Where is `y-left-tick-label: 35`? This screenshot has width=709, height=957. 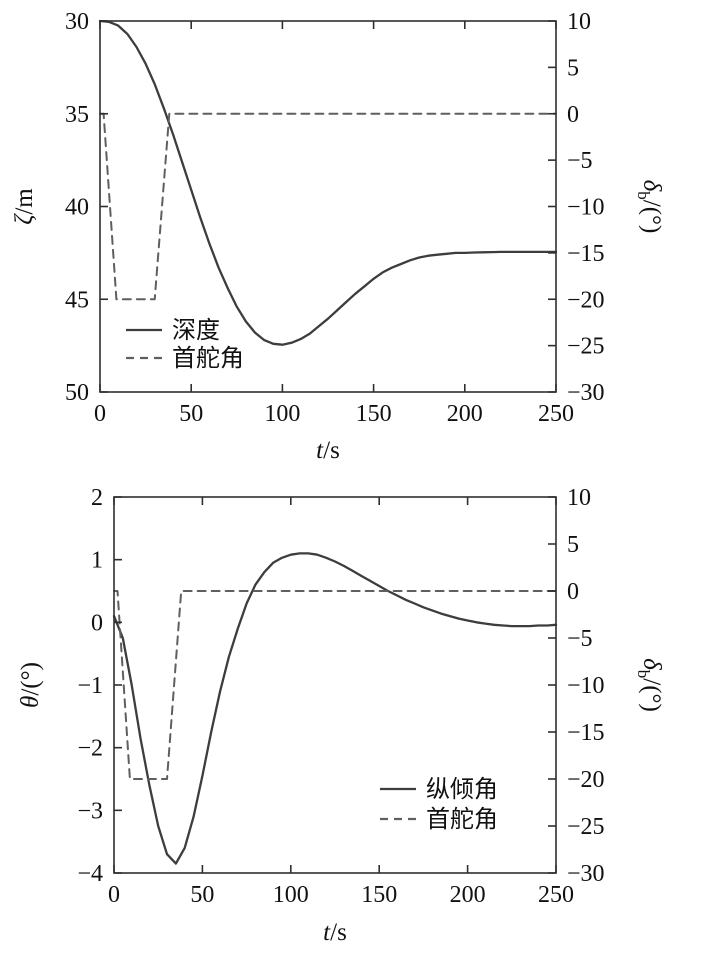 y-left-tick-label: 35 is located at coordinates (77, 115).